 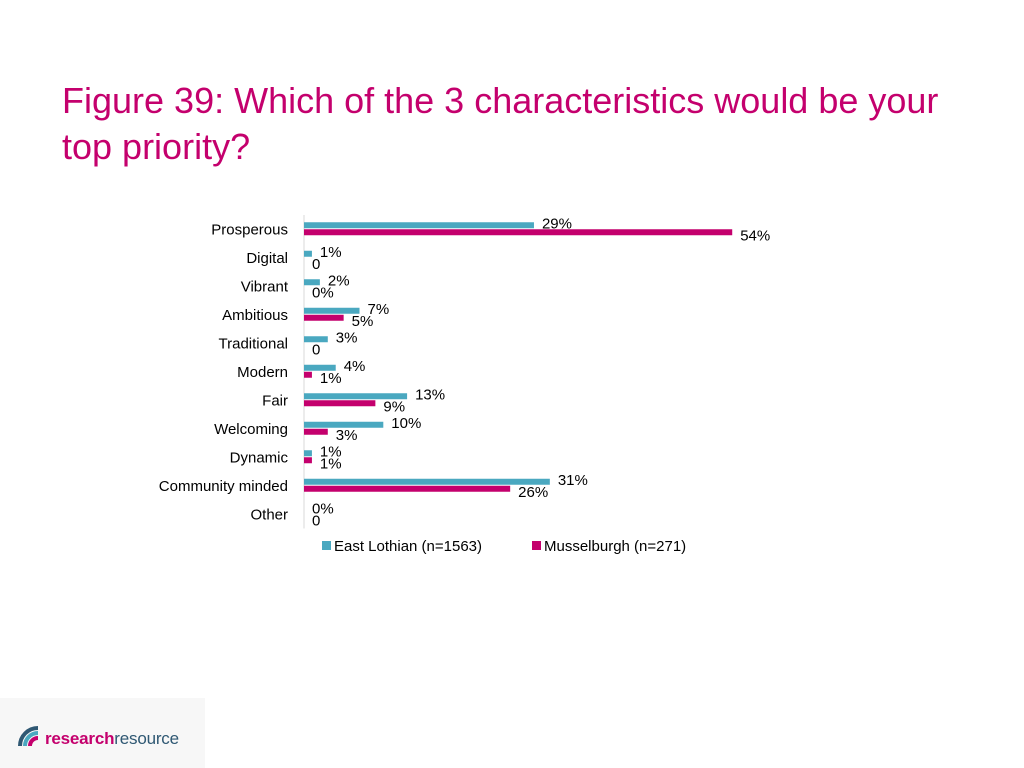 I want to click on logo-mark-icon, so click(x=28, y=736).